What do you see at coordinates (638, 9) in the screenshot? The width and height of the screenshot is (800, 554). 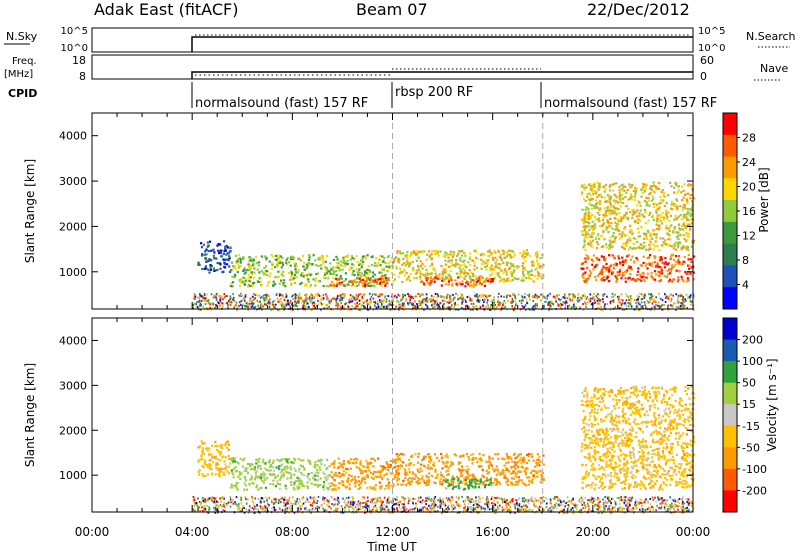 I see `date-title: 22/Dec/2012` at bounding box center [638, 9].